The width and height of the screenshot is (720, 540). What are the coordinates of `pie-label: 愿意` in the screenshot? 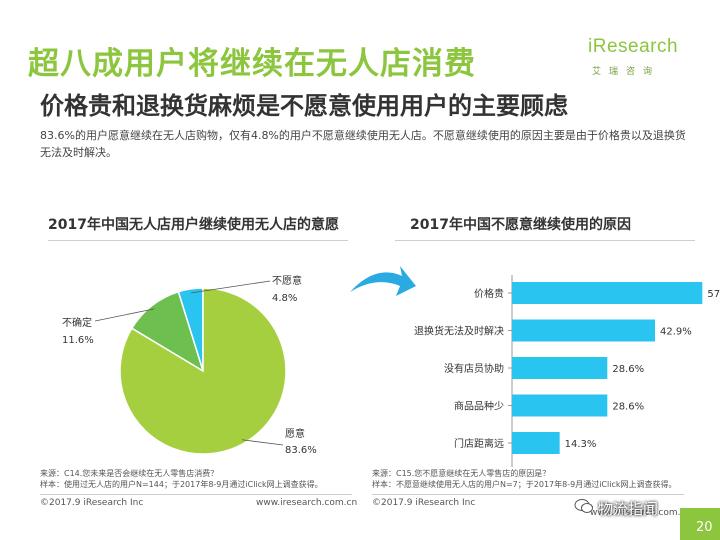 It's located at (295, 433).